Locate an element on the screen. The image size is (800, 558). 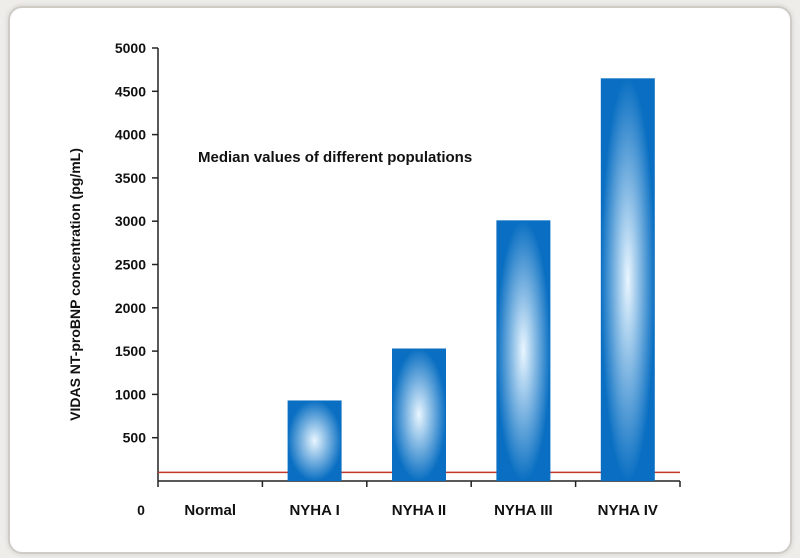
x-category-label: NYHA I is located at coordinates (314, 510).